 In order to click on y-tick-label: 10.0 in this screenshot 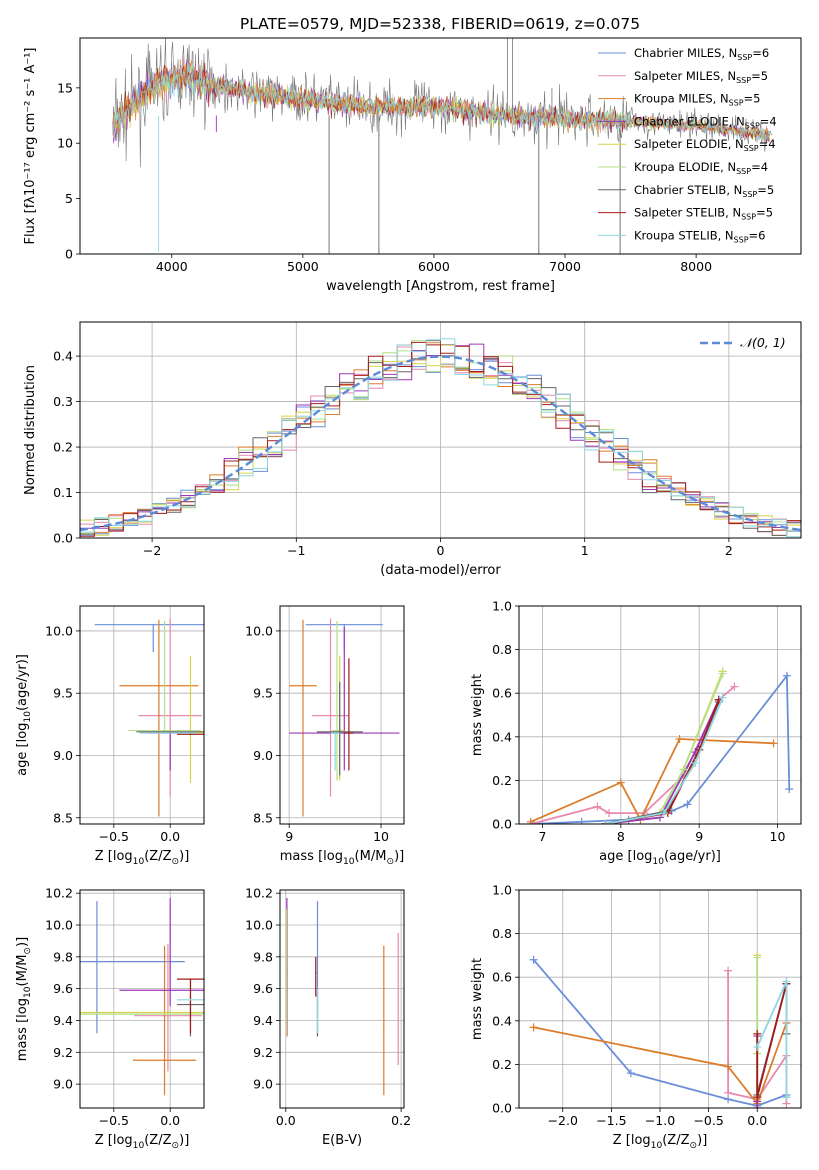, I will do `click(59, 925)`.